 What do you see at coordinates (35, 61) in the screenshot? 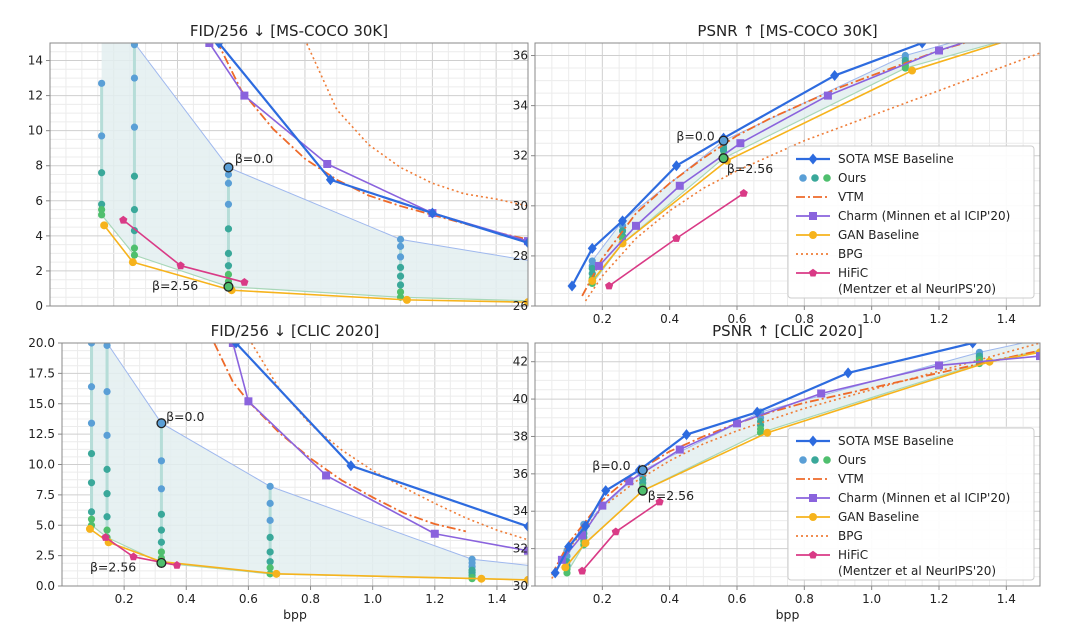
I see `y-tick-label: 14` at bounding box center [35, 61].